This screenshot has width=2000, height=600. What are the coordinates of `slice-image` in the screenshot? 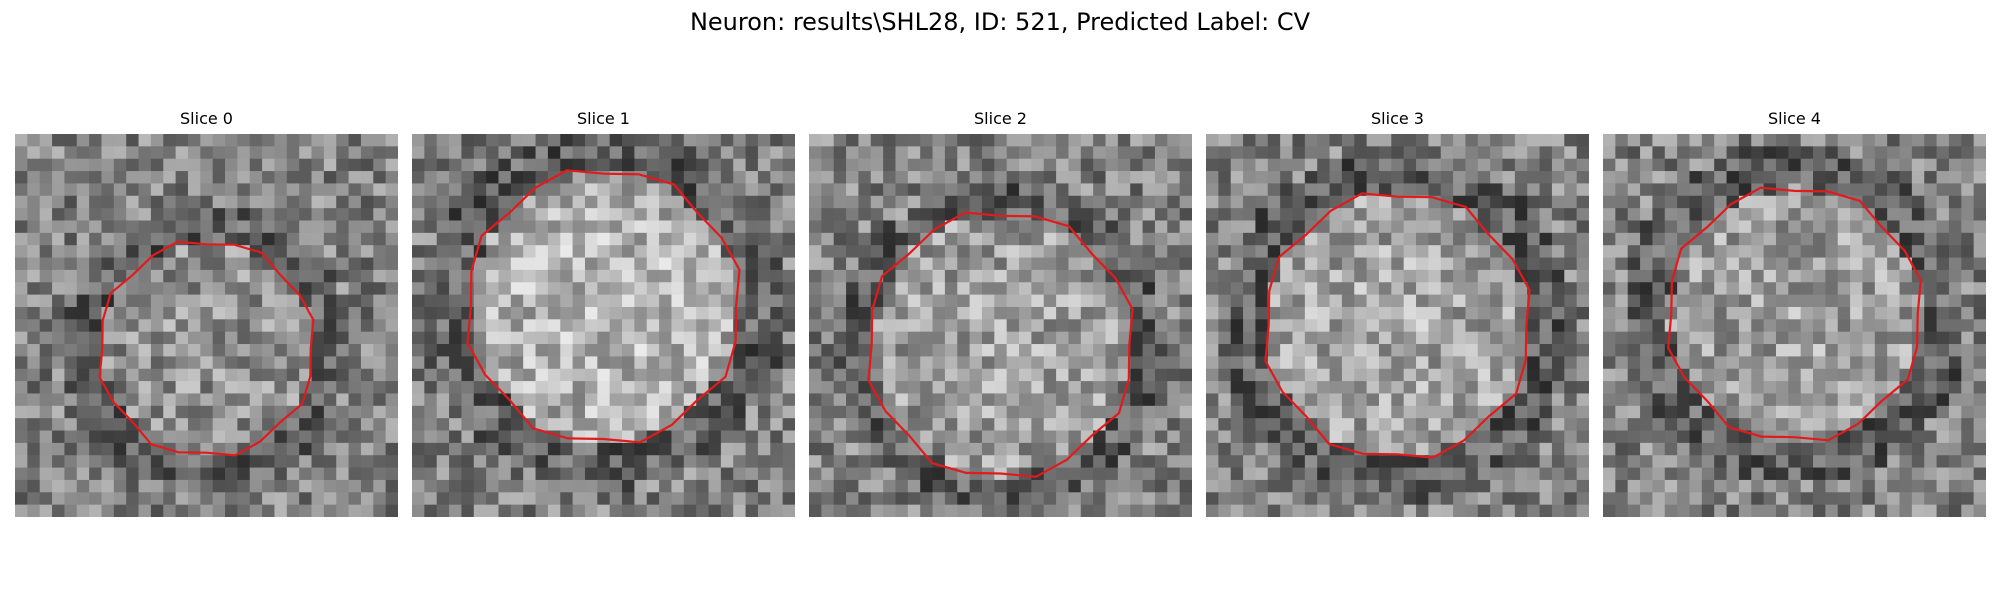 It's located at (1794, 325).